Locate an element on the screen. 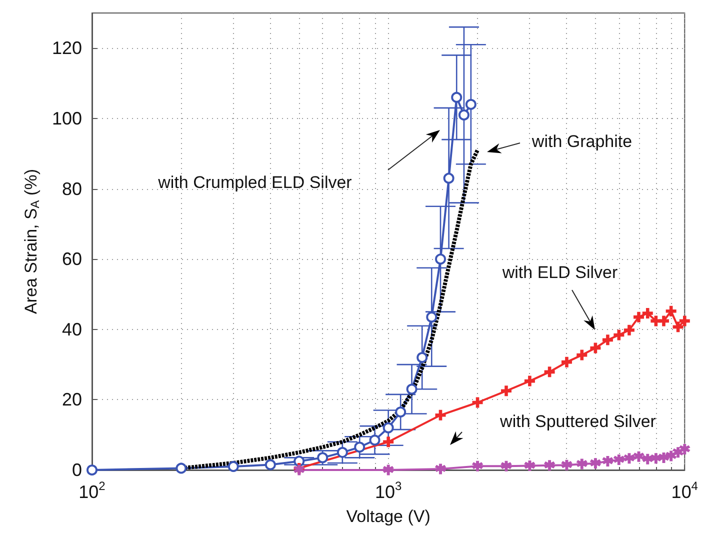 The image size is (701, 533). y-axis-title: Area Strain, SA (%) is located at coordinates (32, 241).